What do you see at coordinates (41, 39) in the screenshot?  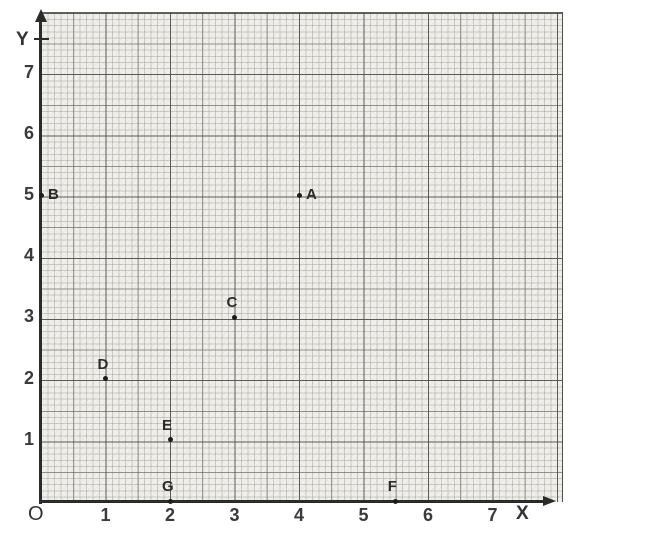 I see `y-axis-tick-mark` at bounding box center [41, 39].